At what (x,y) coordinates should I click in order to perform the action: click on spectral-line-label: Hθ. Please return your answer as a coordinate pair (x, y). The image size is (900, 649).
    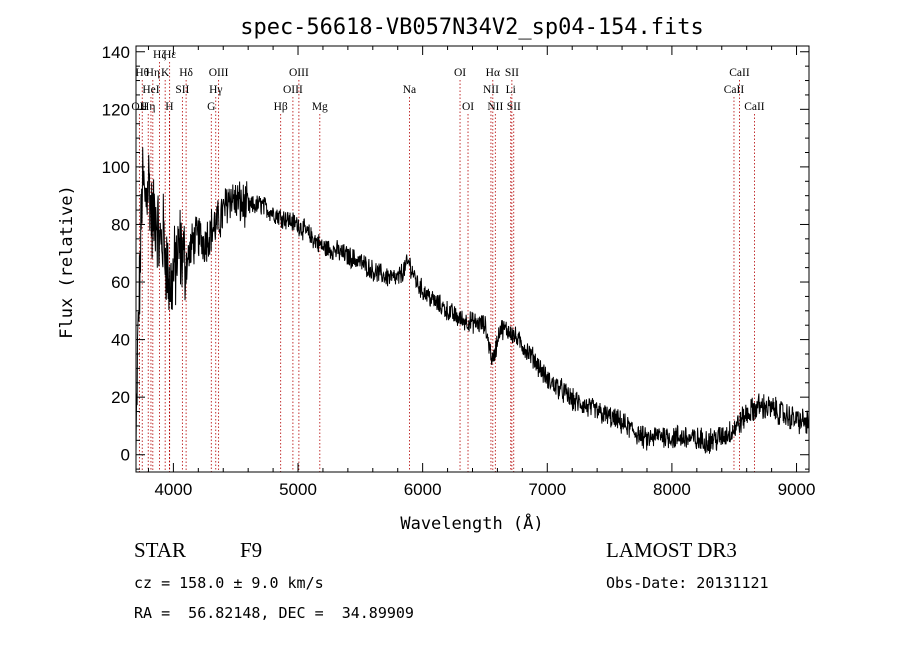
    Looking at the image, I should click on (142, 73).